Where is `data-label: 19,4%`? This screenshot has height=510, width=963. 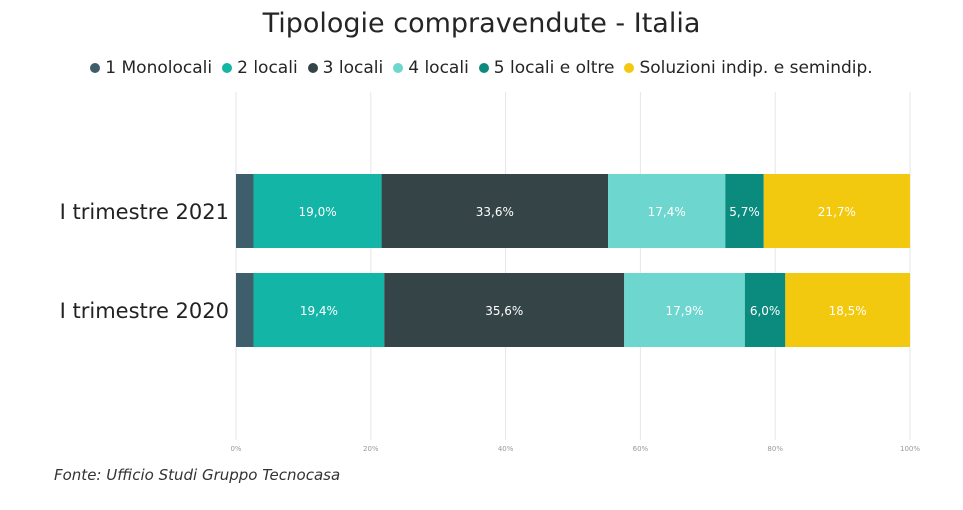 data-label: 19,4% is located at coordinates (319, 311).